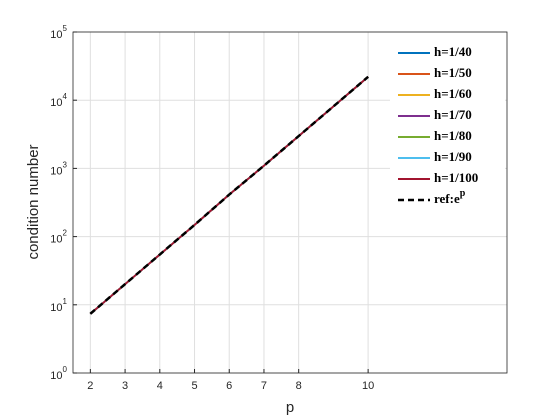  I want to click on legend-name: h=1/40, so click(453, 51).